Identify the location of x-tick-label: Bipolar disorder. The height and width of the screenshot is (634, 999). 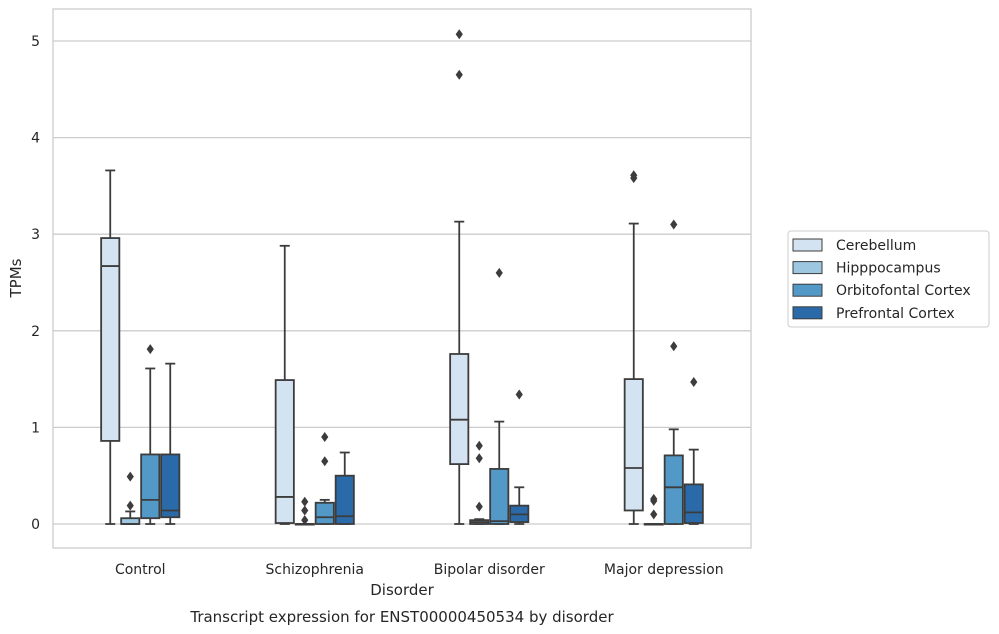
(489, 570).